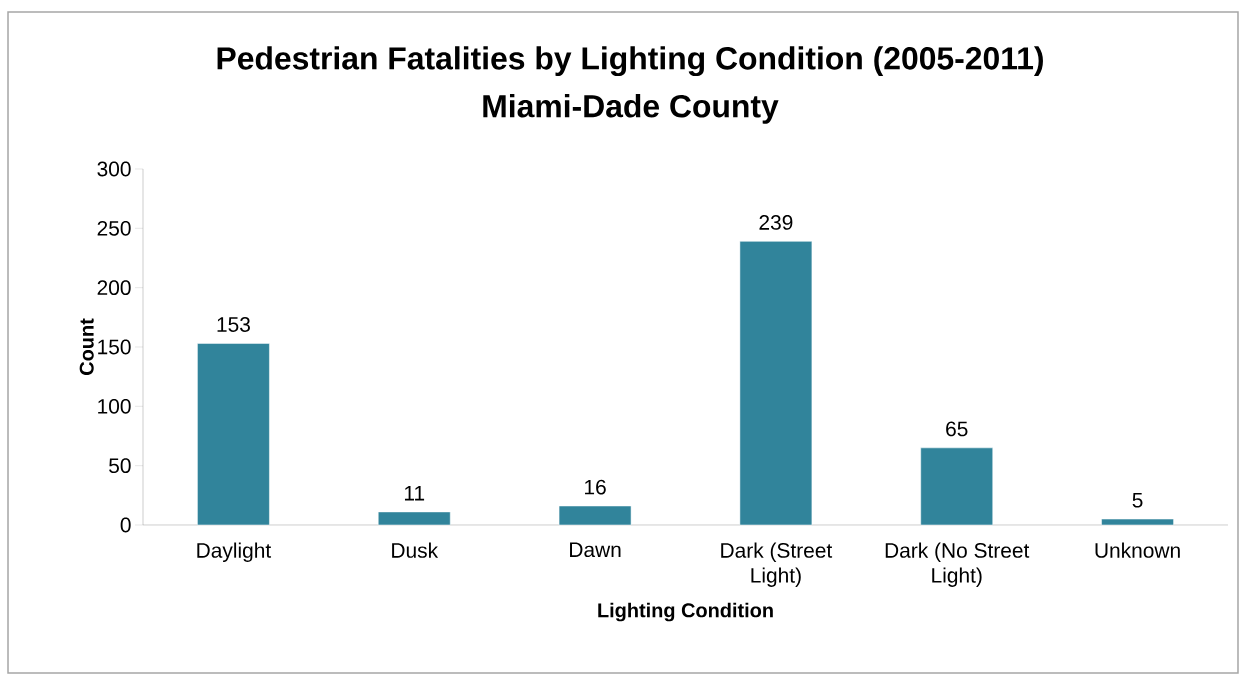  Describe the element at coordinates (233, 324) in the screenshot. I see `data-label: 153` at that location.